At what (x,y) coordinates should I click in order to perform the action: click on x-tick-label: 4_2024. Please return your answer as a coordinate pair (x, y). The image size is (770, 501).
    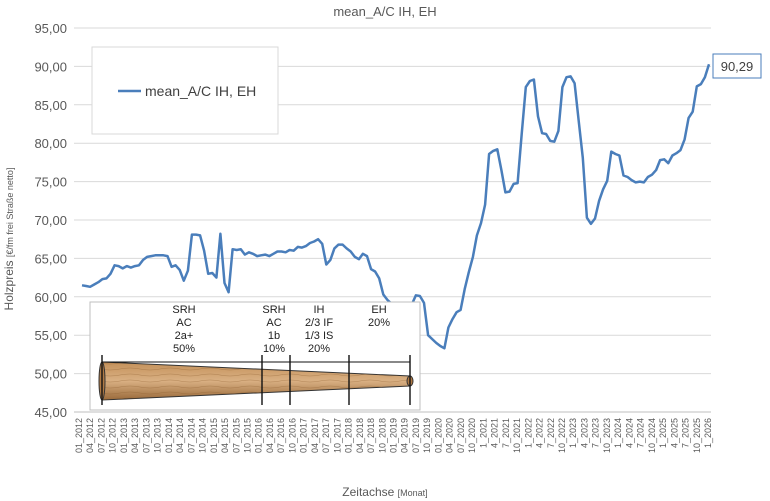
    Looking at the image, I should click on (629, 433).